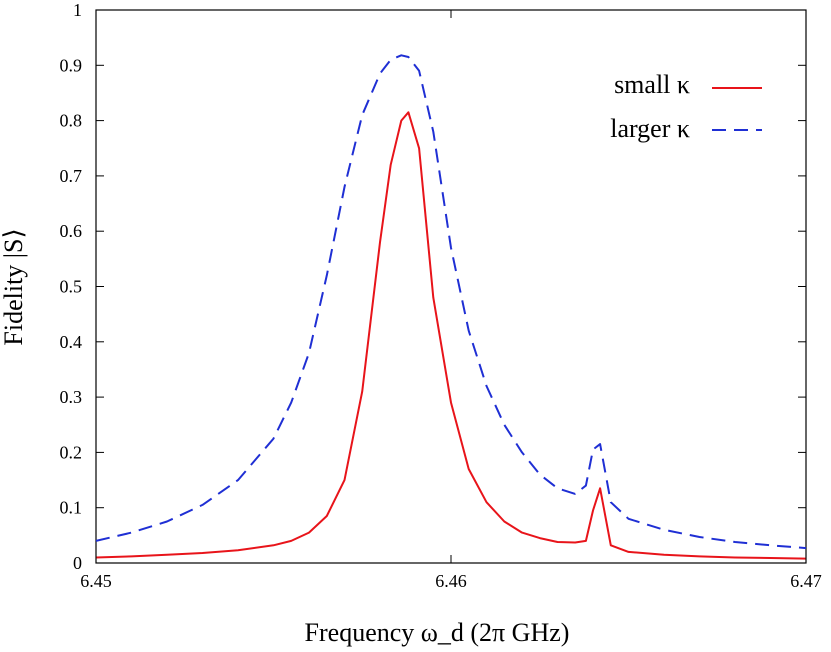 The height and width of the screenshot is (652, 831). Describe the element at coordinates (71, 452) in the screenshot. I see `y-tick-label-2: 0.2` at that location.